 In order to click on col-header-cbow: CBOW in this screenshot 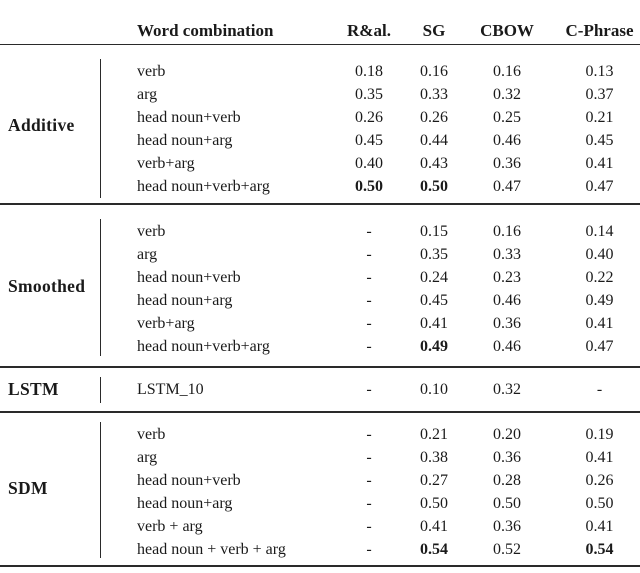, I will do `click(507, 30)`.